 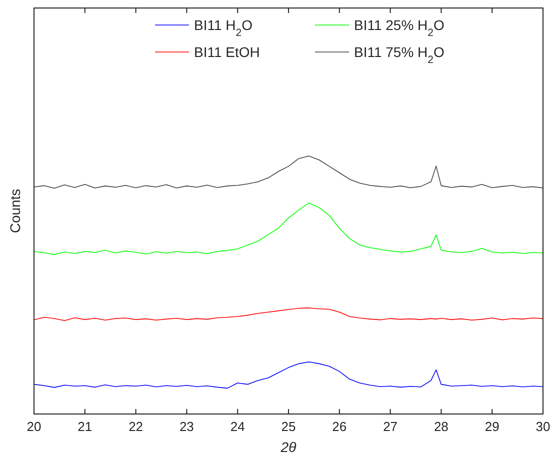 I want to click on legend-label: BI11 75% H$_{2}$O, so click(x=399, y=55).